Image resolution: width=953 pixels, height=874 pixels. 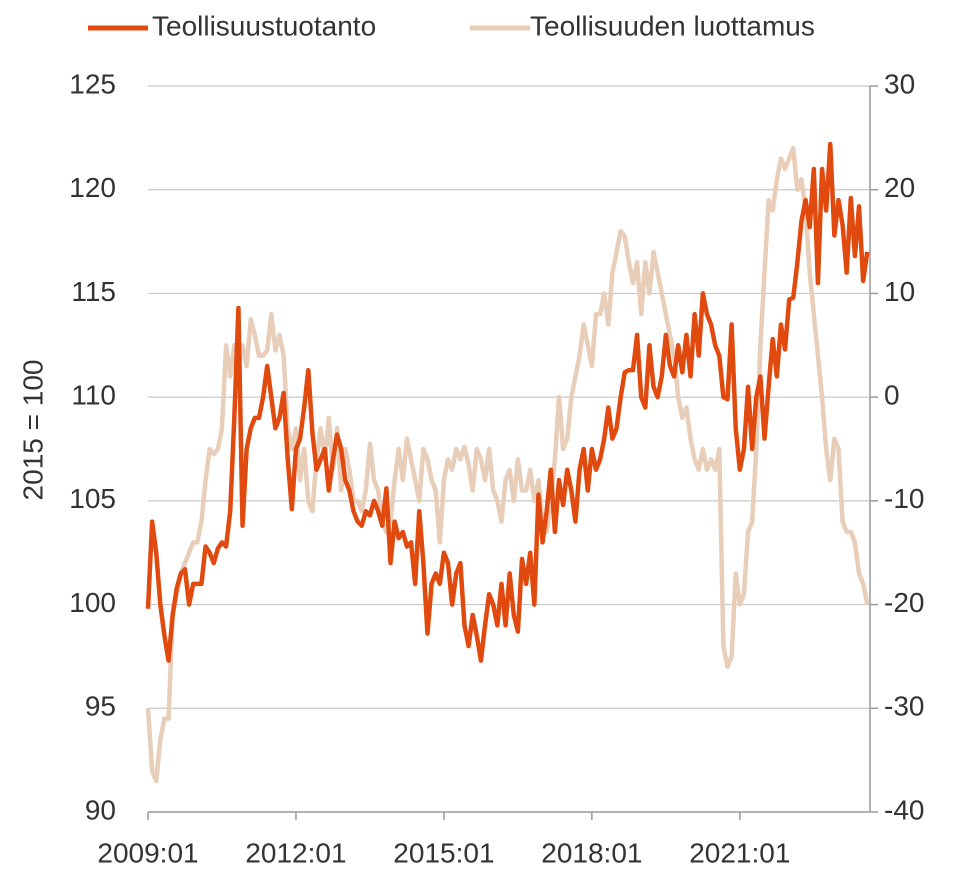 What do you see at coordinates (92, 602) in the screenshot?
I see `y-tick-label: 100` at bounding box center [92, 602].